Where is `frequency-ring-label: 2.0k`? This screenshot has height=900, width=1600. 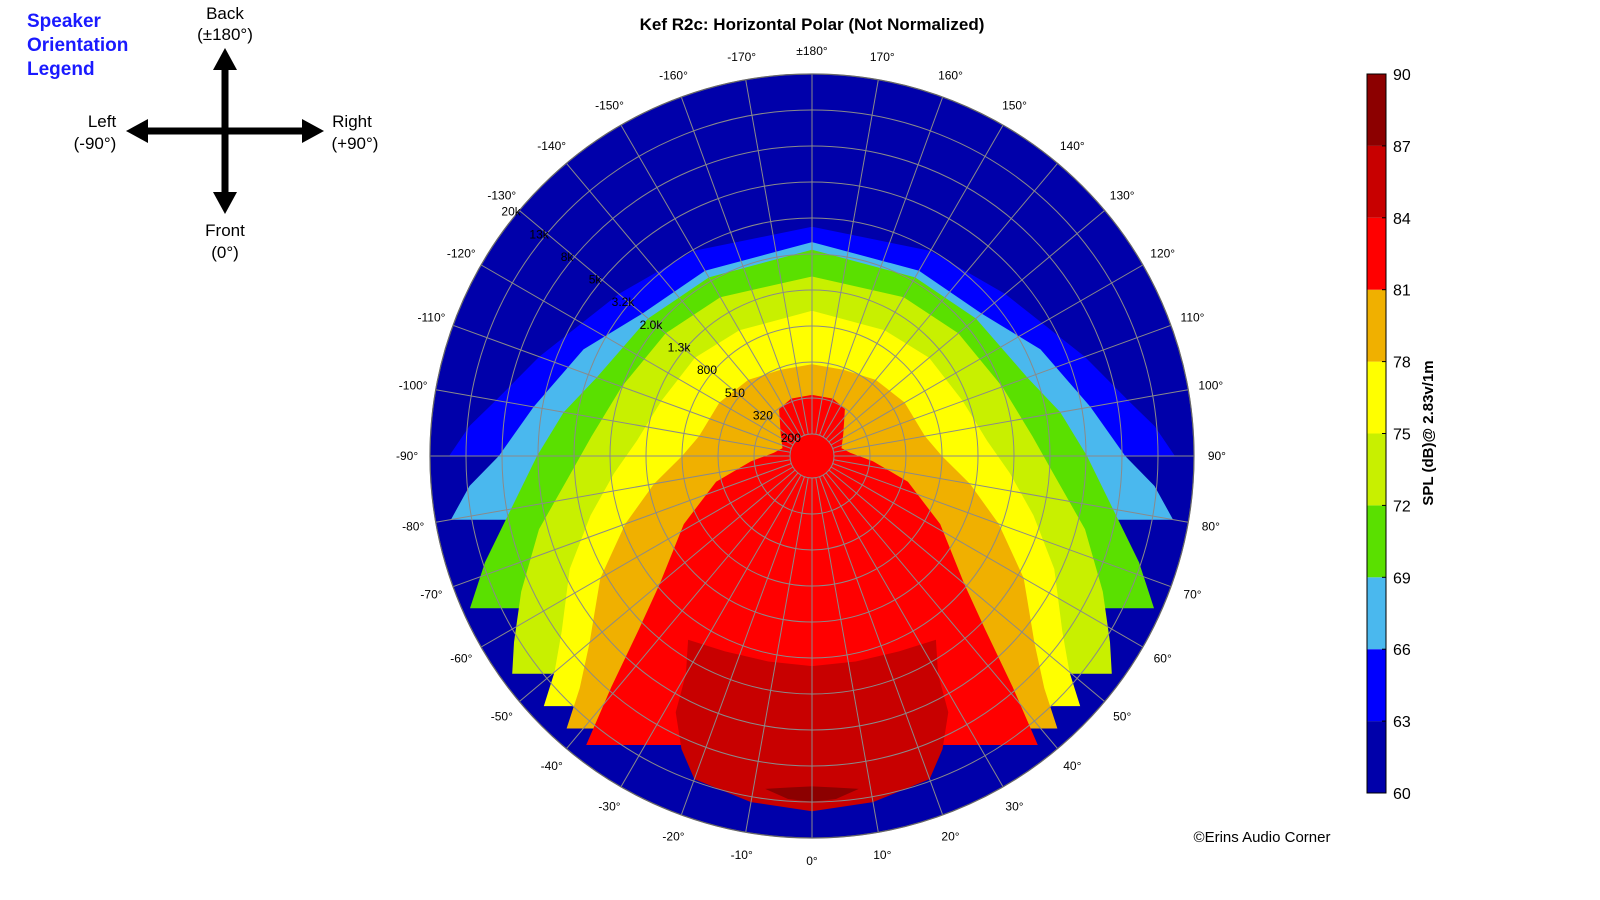
frequency-ring-label: 2.0k is located at coordinates (652, 325).